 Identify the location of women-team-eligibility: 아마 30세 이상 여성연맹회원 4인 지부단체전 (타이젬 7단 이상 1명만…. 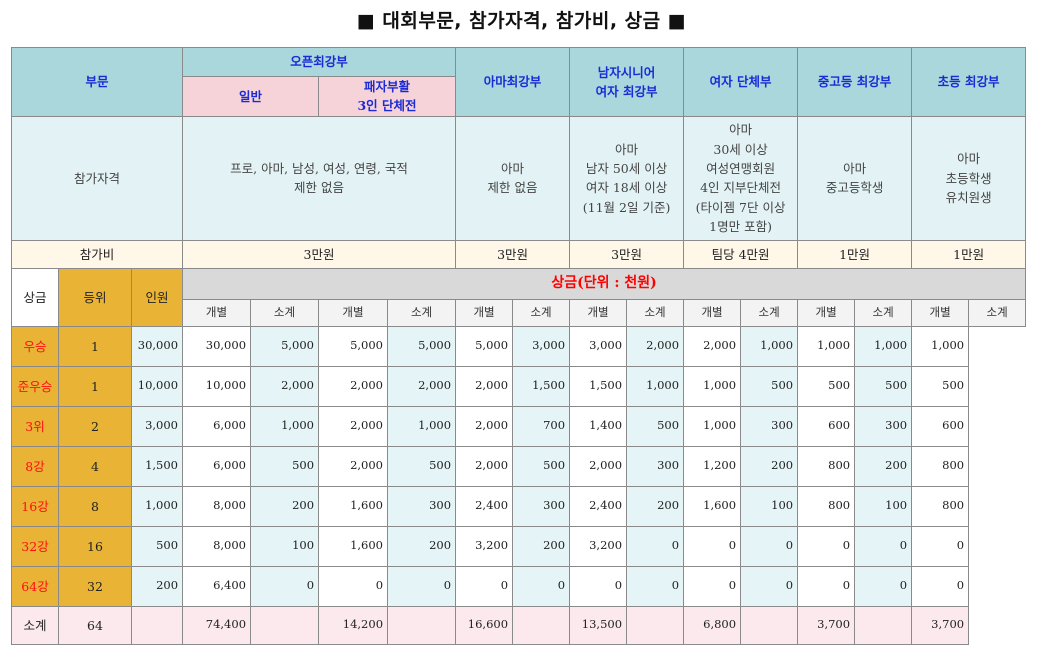
(741, 178).